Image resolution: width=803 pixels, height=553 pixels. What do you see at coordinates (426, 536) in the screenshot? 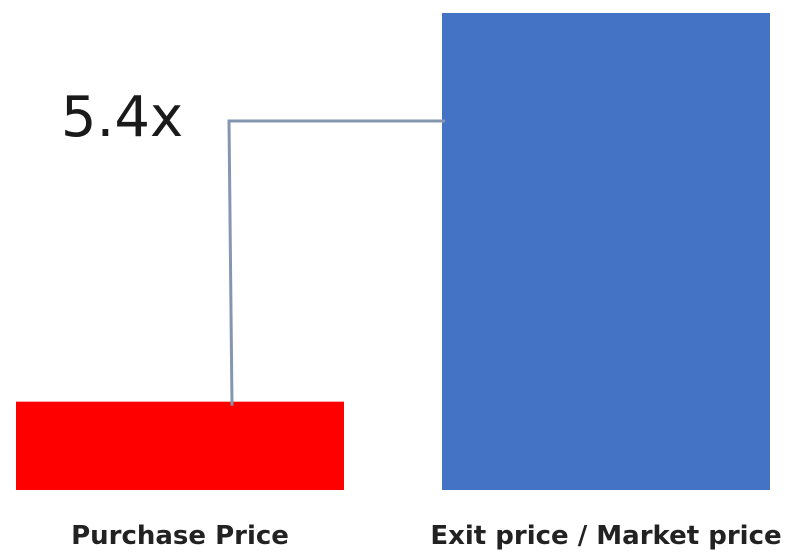
I see `category-labels-group: Purchase Price Exit price / Market price` at bounding box center [426, 536].